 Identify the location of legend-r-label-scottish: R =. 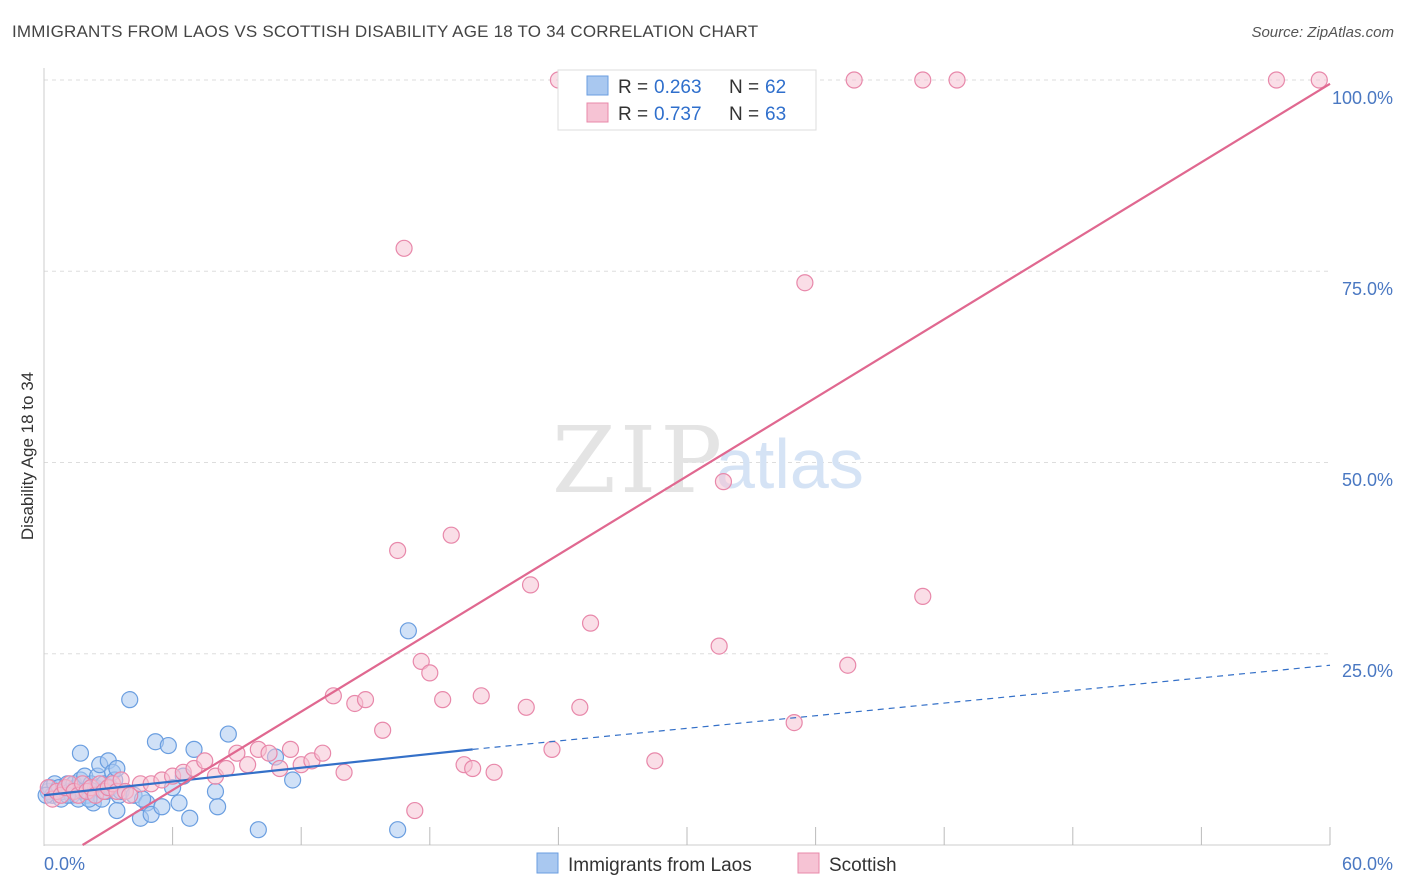
(633, 114).